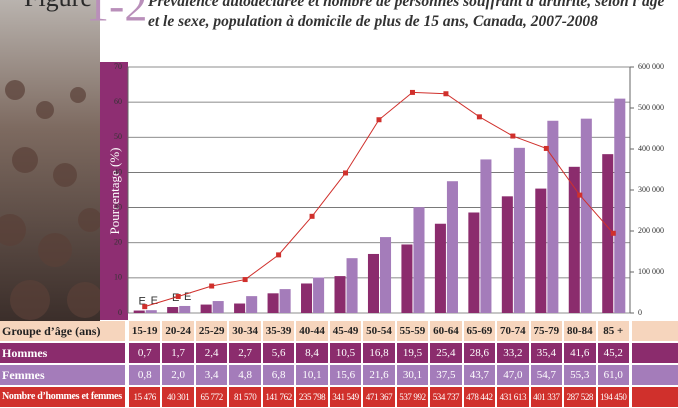 Image resolution: width=678 pixels, height=408 pixels. I want to click on category-cell: 20-24, so click(178, 331).